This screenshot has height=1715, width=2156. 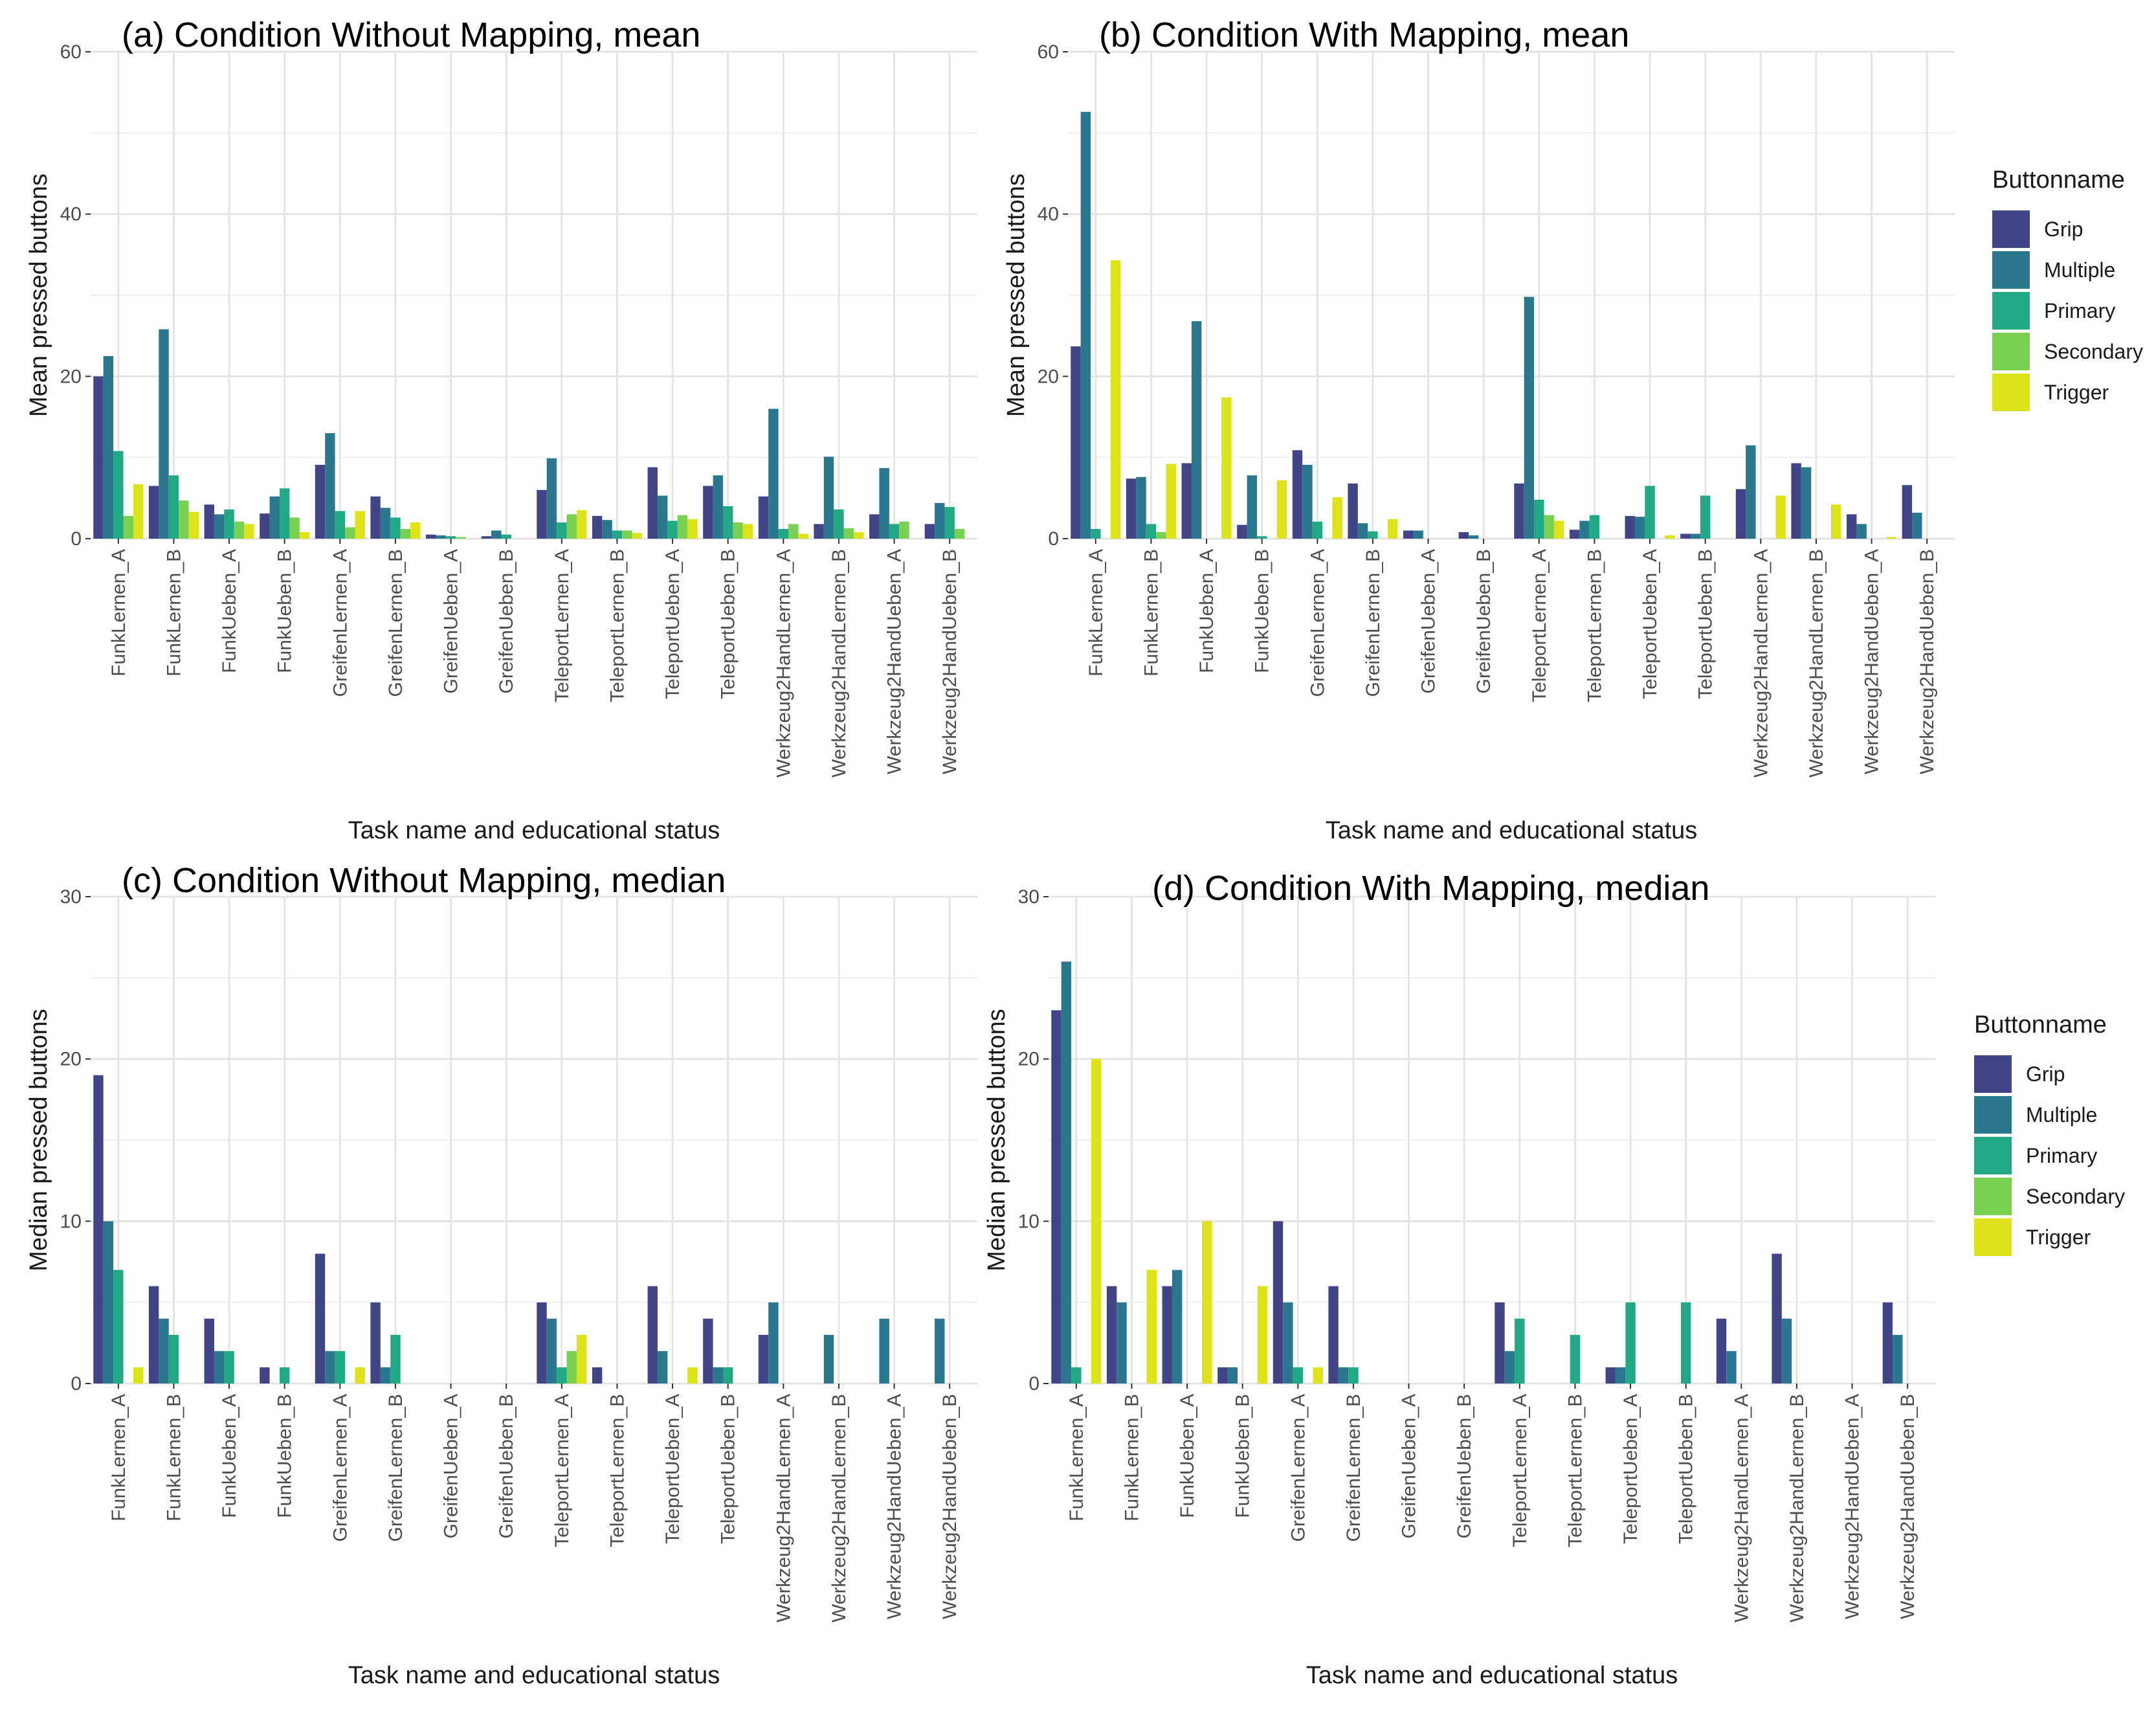 I want to click on x-tick-label: FunkUeben_A, so click(x=1187, y=1456).